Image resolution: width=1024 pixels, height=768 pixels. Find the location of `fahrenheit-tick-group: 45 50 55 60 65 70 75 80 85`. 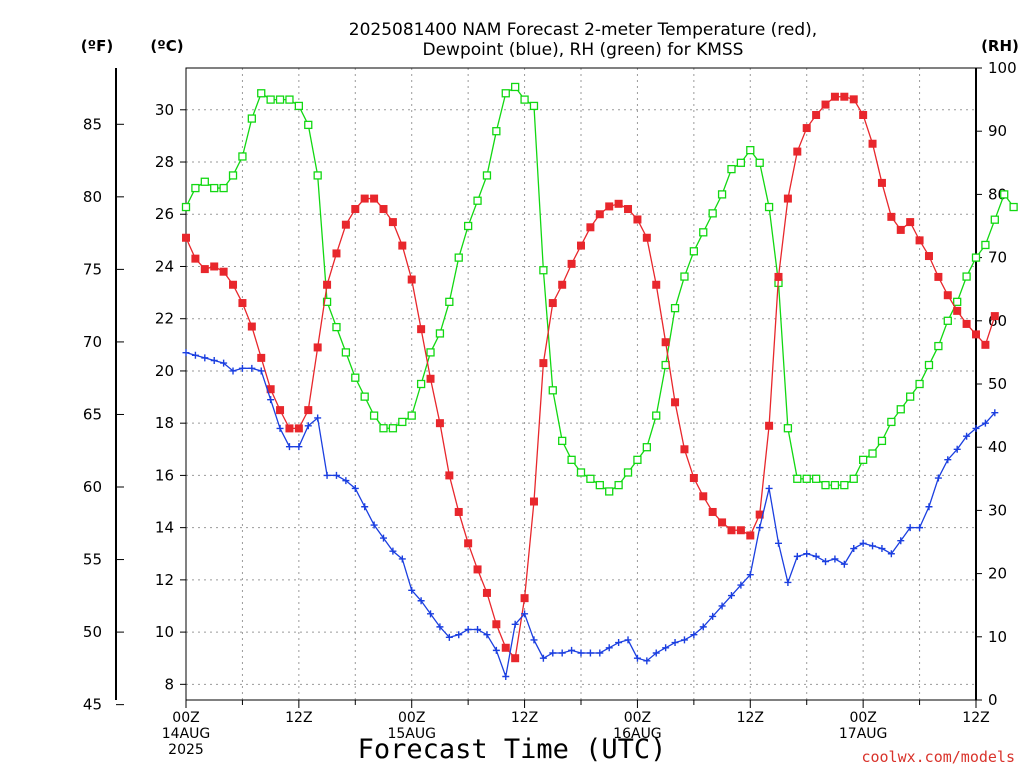

fahrenheit-tick-group: 45 50 55 60 65 70 75 80 85 is located at coordinates (103, 414).